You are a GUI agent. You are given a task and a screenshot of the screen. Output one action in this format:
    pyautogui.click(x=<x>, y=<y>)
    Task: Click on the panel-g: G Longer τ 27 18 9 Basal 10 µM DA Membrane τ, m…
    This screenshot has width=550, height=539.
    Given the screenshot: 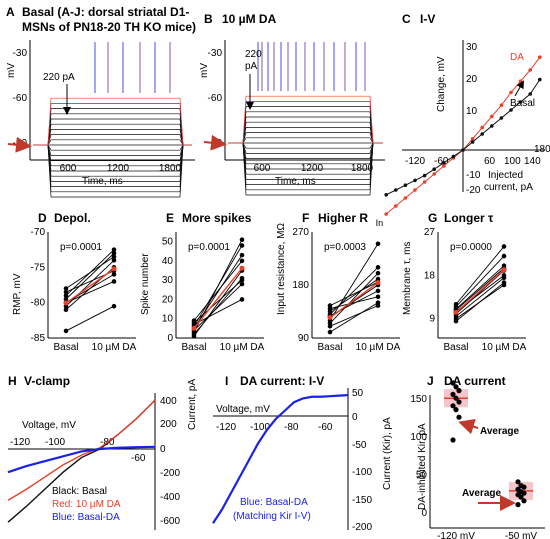 What is the action you would take?
    pyautogui.click(x=464, y=282)
    